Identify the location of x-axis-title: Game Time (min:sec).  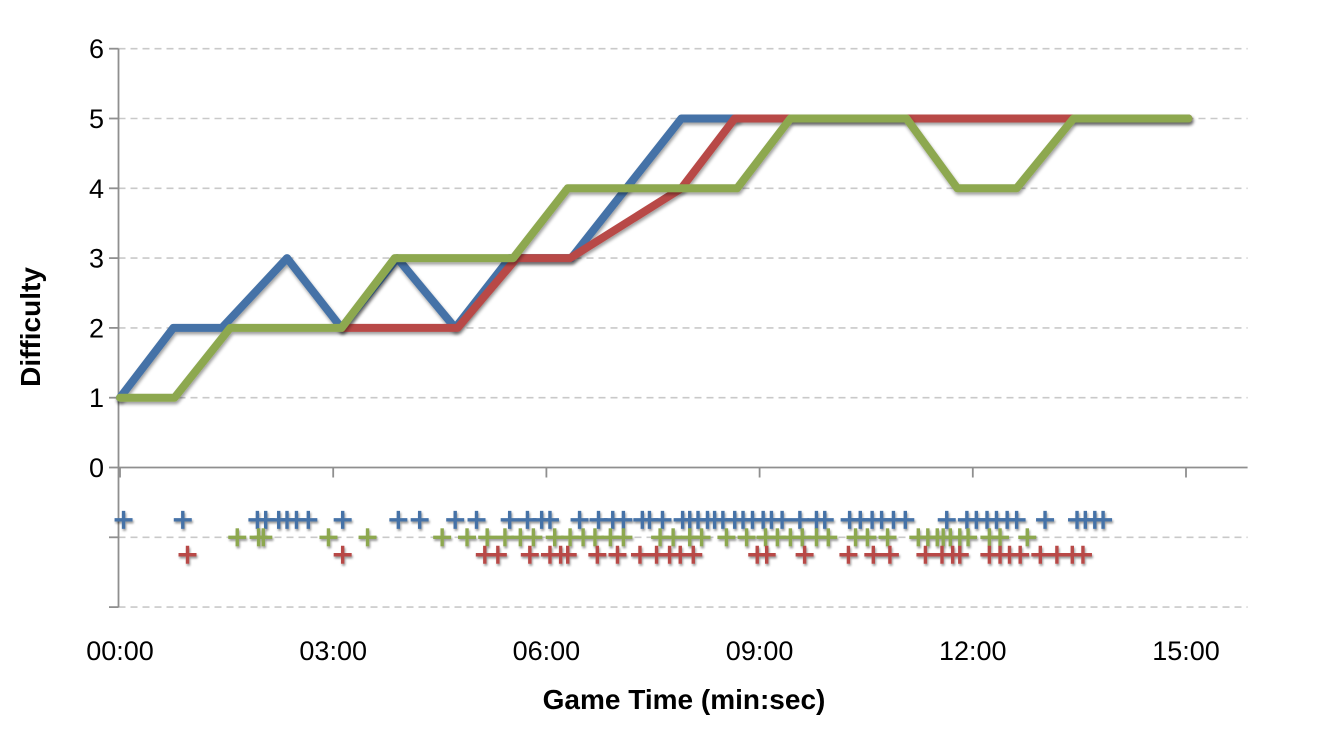
(684, 699).